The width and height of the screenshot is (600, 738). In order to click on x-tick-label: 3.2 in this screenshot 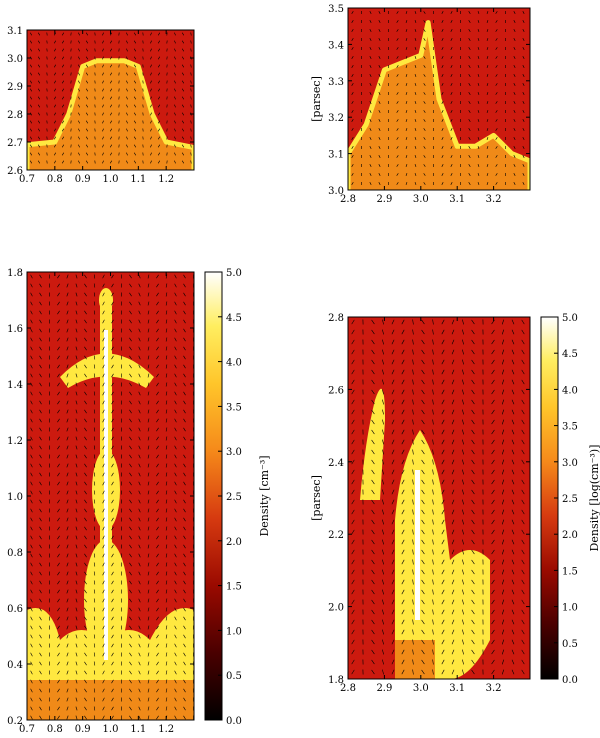, I will do `click(494, 199)`.